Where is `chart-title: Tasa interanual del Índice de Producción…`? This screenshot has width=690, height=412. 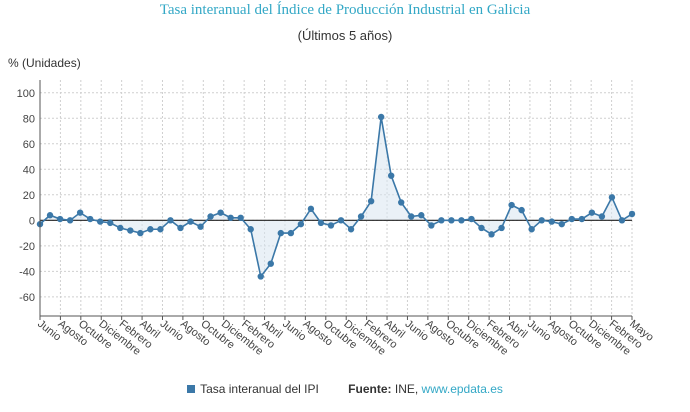 chart-title: Tasa interanual del Índice de Producción… is located at coordinates (345, 10).